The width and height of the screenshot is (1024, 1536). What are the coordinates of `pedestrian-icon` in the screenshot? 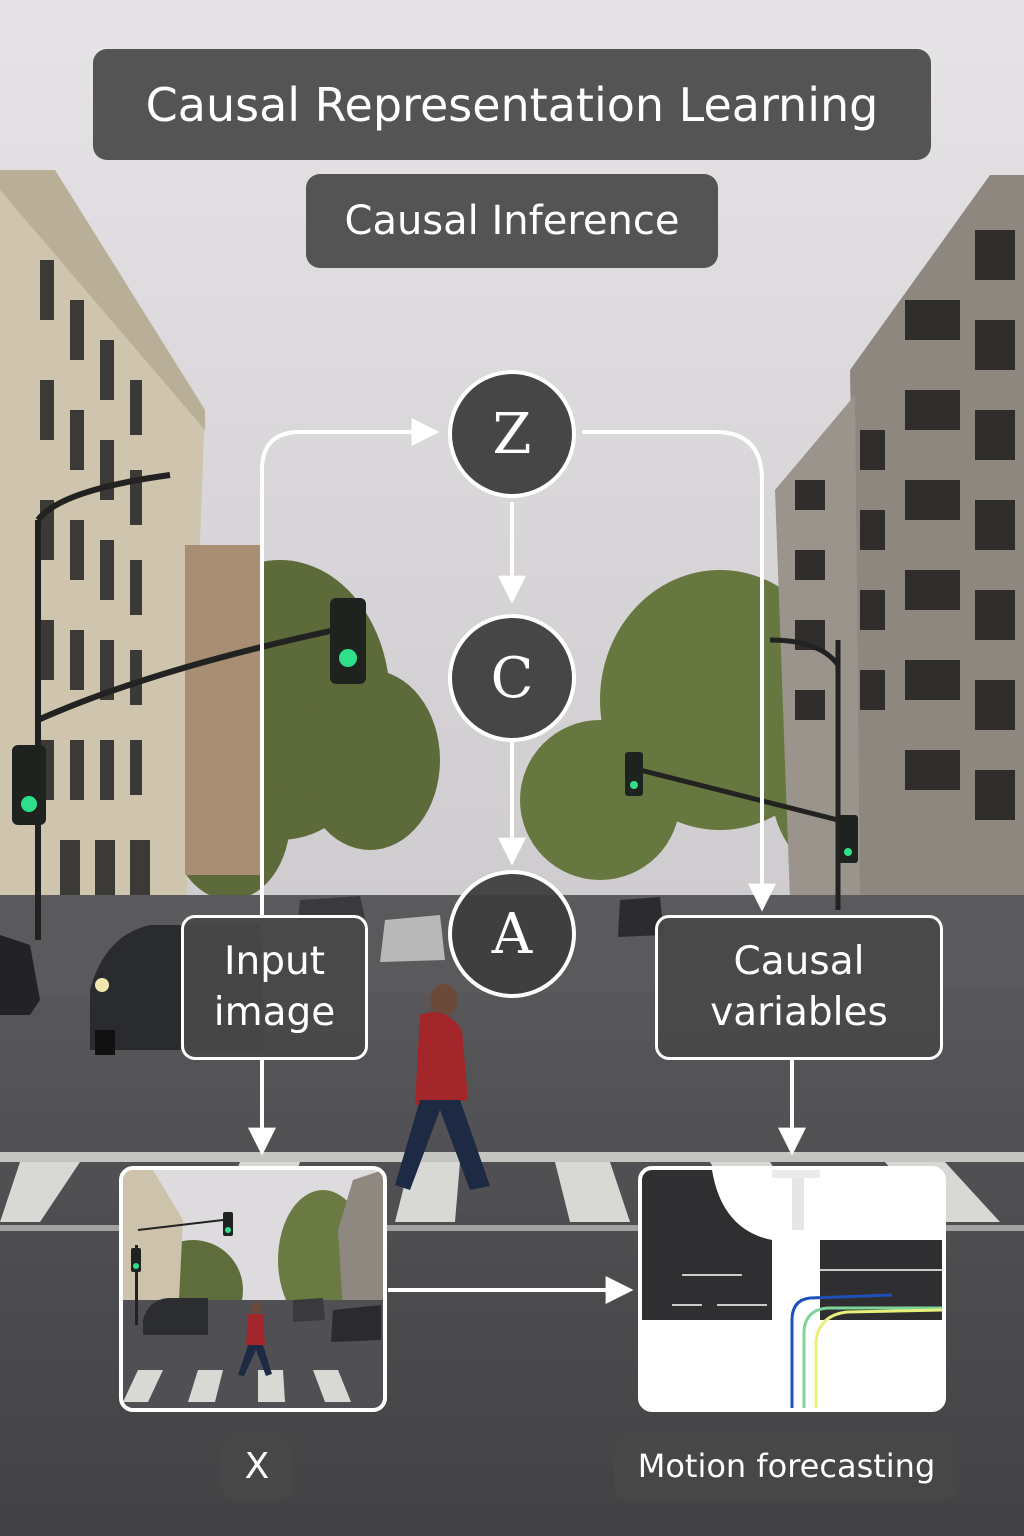 It's located at (442, 1087).